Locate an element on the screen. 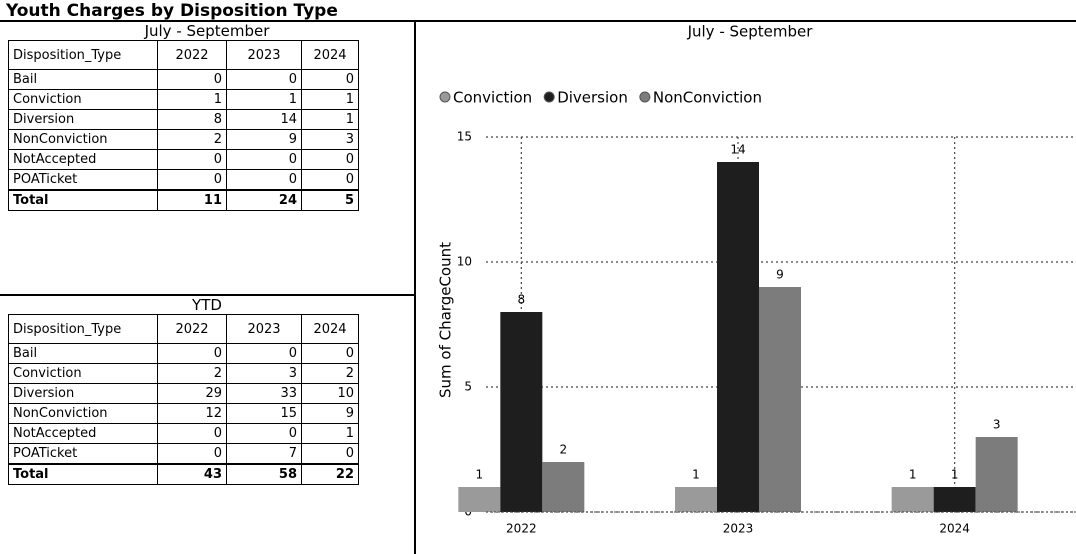 Image resolution: width=1076 pixels, height=554 pixels. table-row: NotAccepted 0 0 0 is located at coordinates (183, 159).